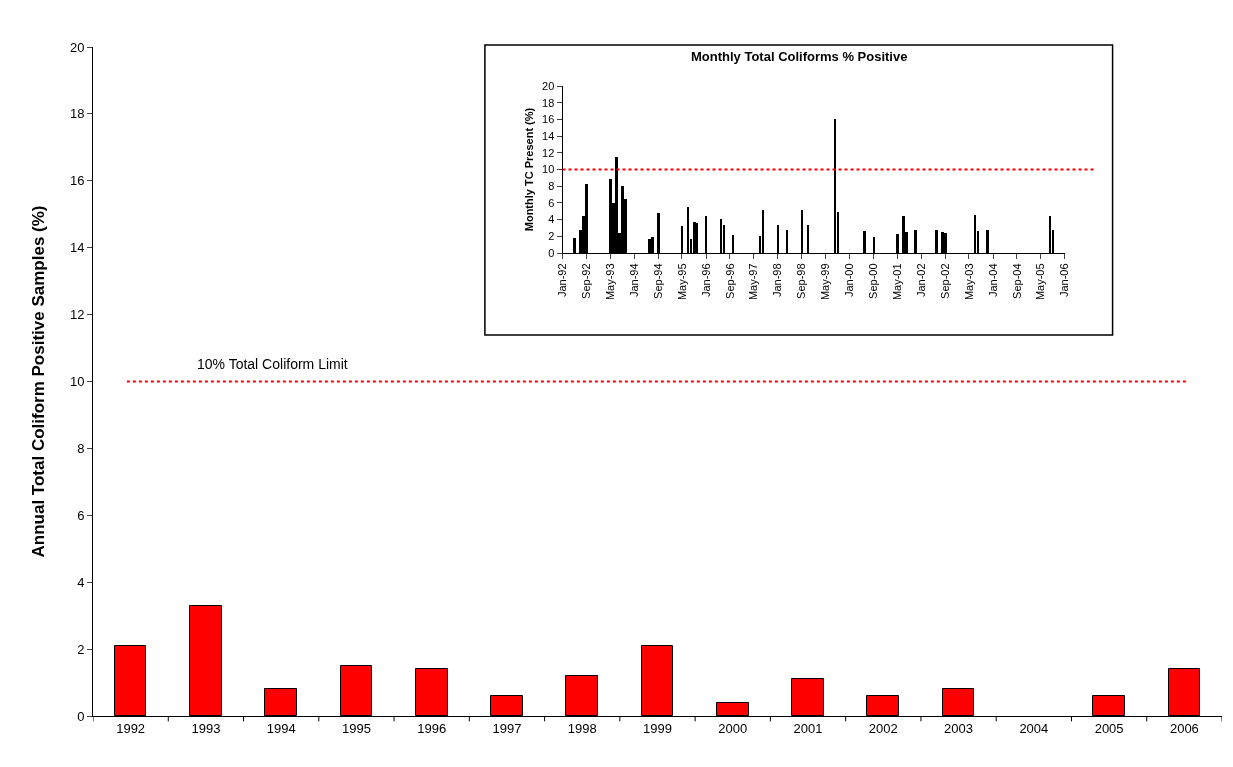  What do you see at coordinates (206, 728) in the screenshot?
I see `x-tick-label: 1993` at bounding box center [206, 728].